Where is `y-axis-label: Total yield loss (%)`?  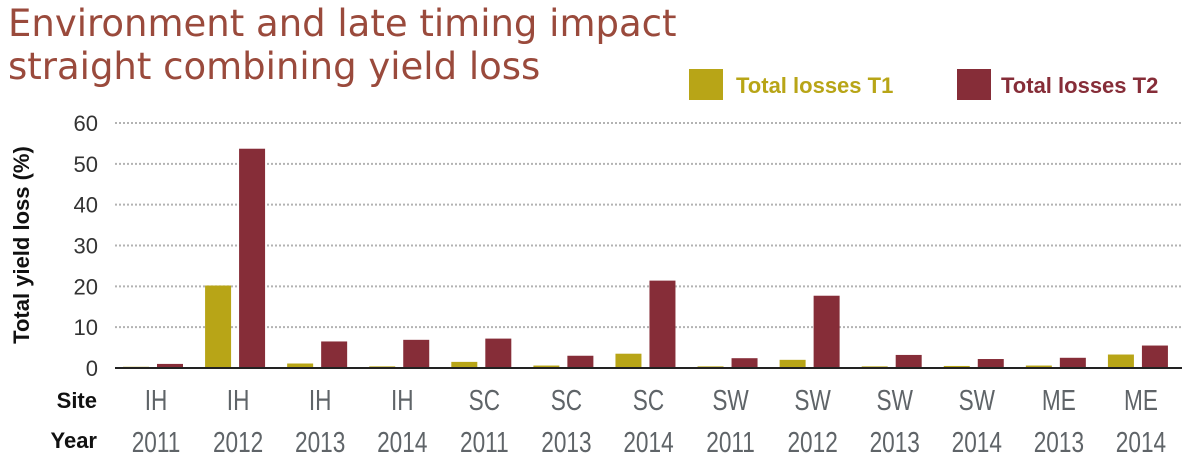 y-axis-label: Total yield loss (%) is located at coordinates (21, 245).